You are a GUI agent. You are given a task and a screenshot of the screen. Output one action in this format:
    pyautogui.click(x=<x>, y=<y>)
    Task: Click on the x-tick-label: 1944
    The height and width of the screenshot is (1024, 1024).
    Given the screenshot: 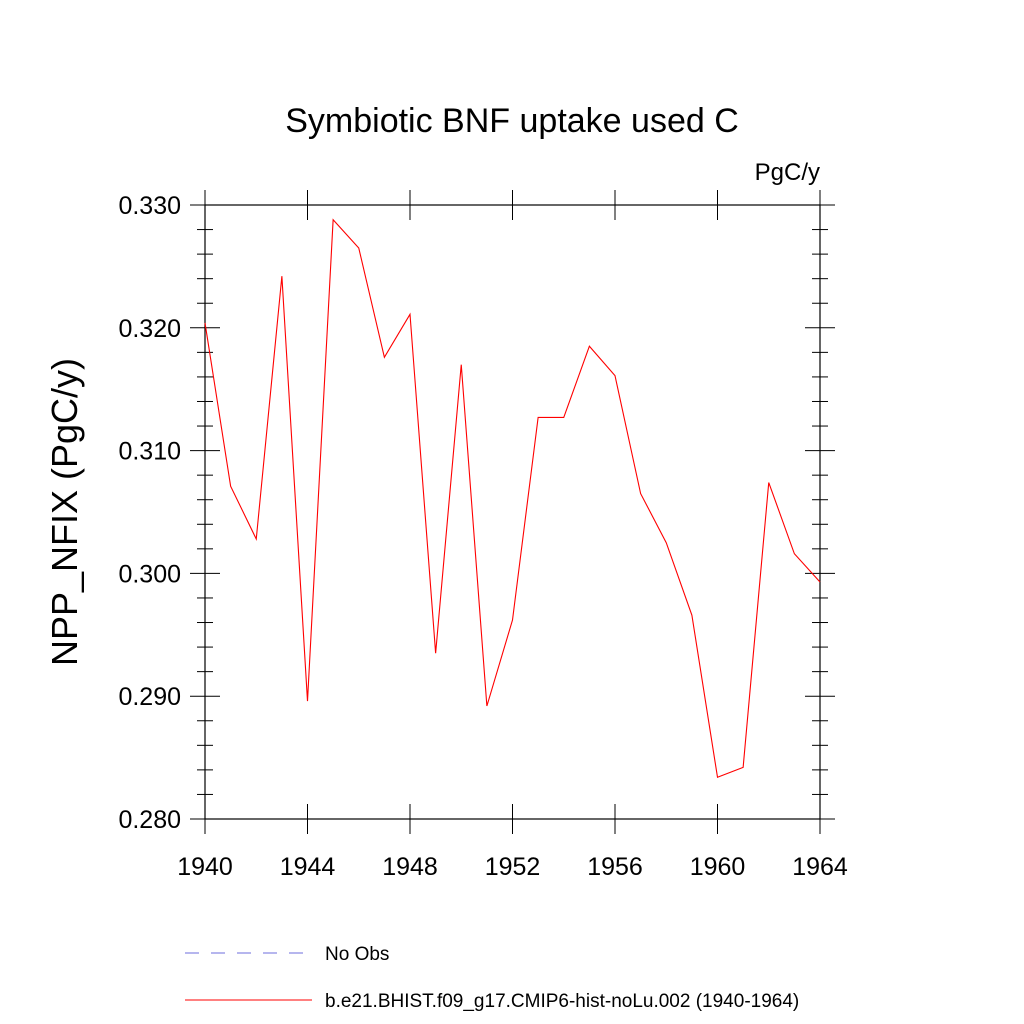 What is the action you would take?
    pyautogui.click(x=308, y=867)
    